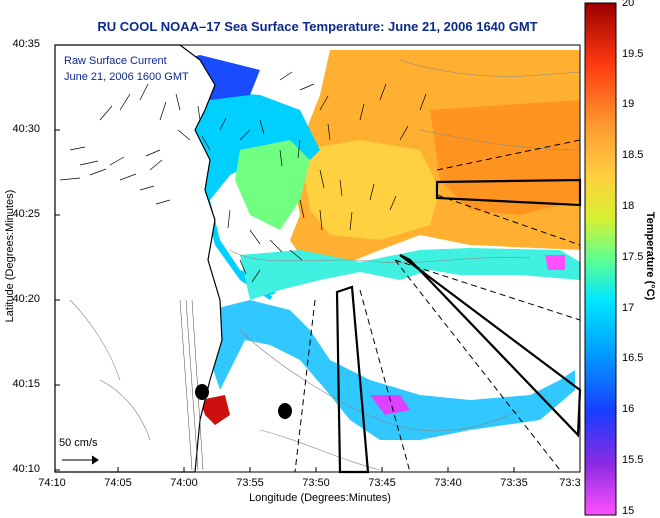 This screenshot has height=518, width=660. What do you see at coordinates (184, 483) in the screenshot?
I see `lon-tick-label: 74:00` at bounding box center [184, 483].